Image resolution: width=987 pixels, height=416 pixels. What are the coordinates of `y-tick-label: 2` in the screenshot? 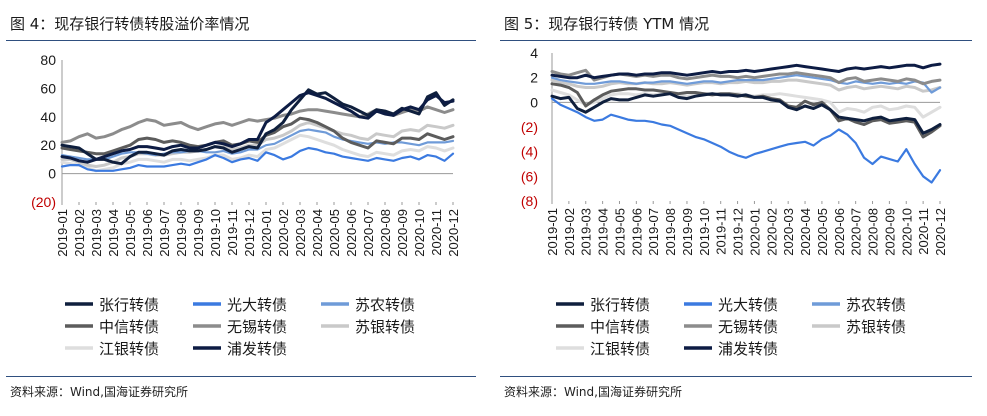 It's located at (534, 78).